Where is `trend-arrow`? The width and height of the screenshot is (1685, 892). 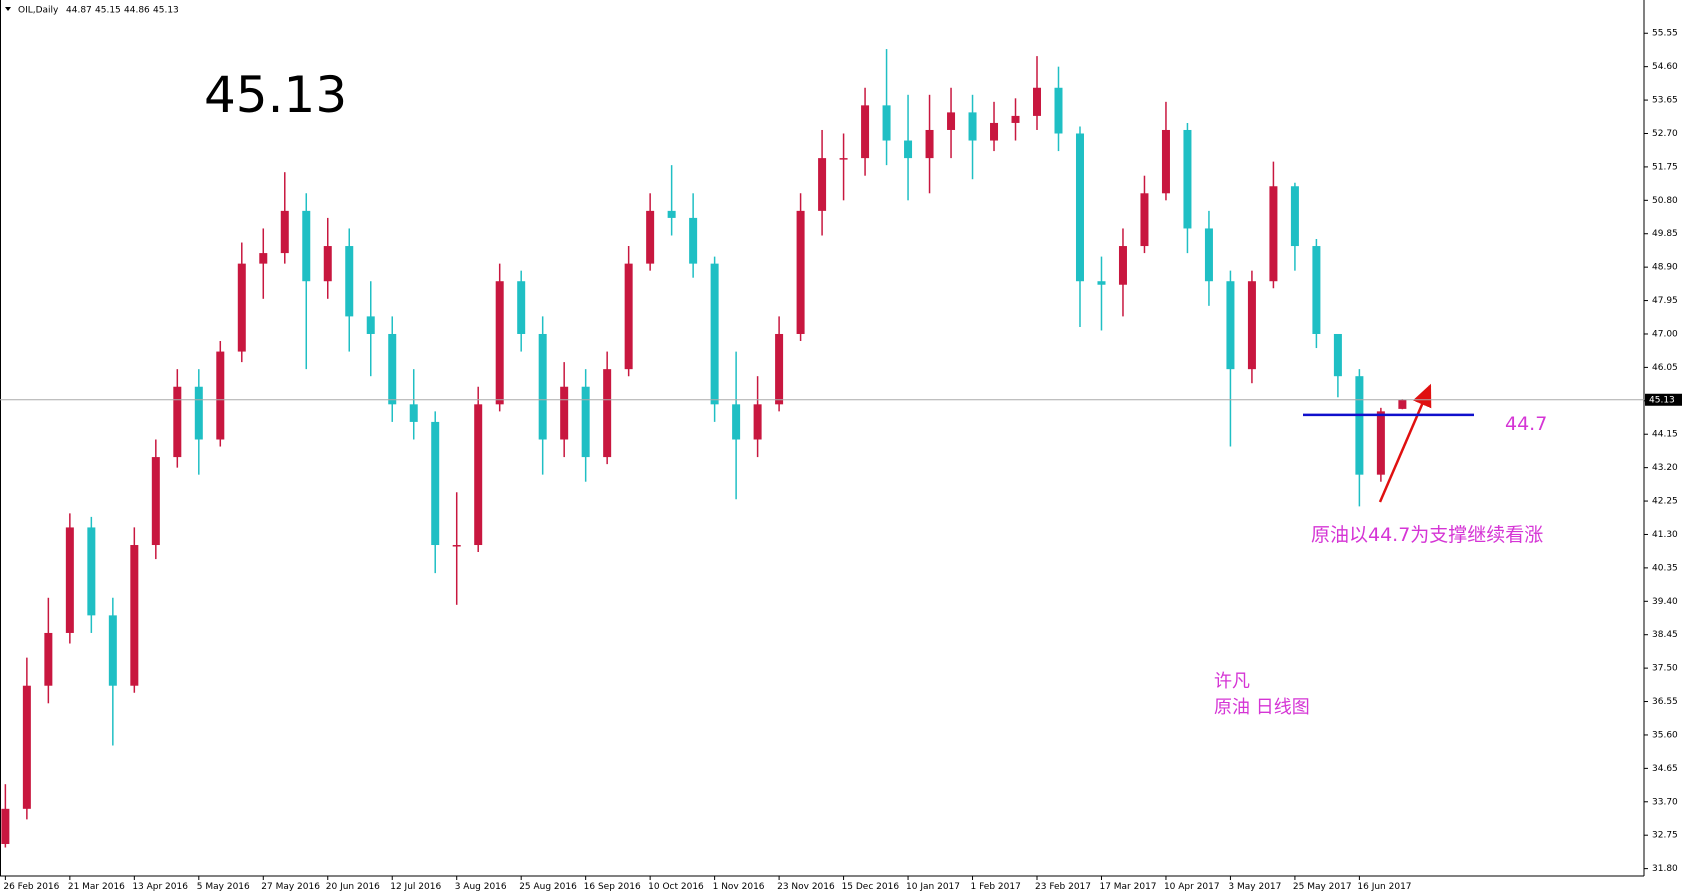
trend-arrow is located at coordinates (1405, 443).